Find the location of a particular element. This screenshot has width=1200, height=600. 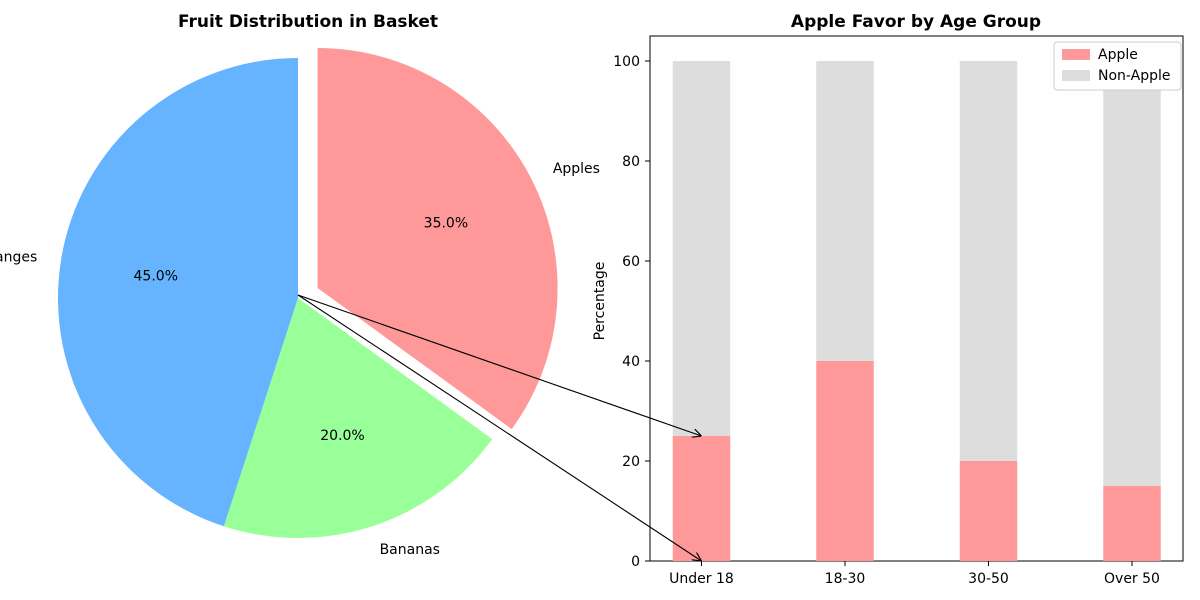

arrow-to-apple-top is located at coordinates (499, 365).